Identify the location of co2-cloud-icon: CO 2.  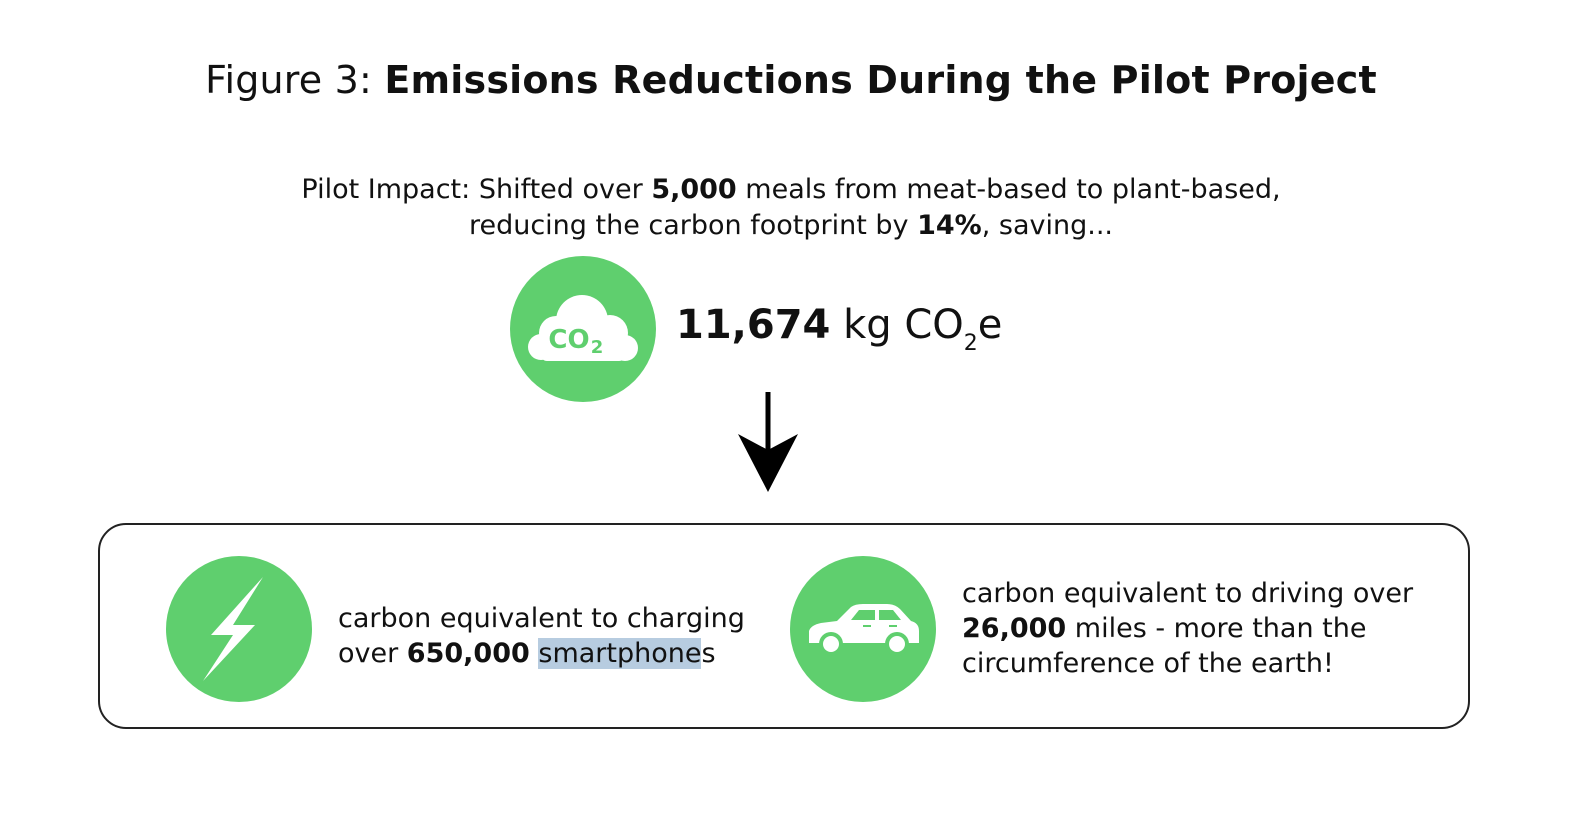
(583, 329).